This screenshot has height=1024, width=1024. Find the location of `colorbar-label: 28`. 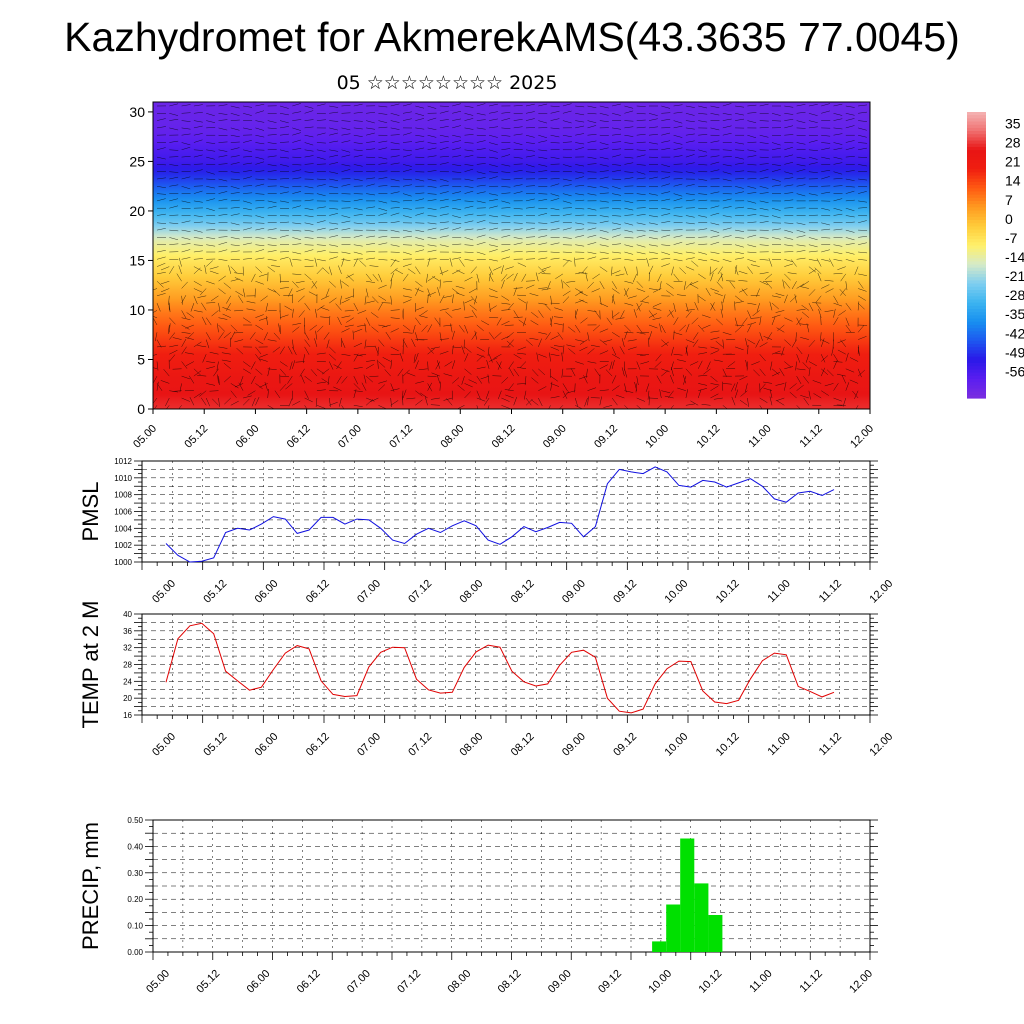

colorbar-label: 28 is located at coordinates (1013, 143).